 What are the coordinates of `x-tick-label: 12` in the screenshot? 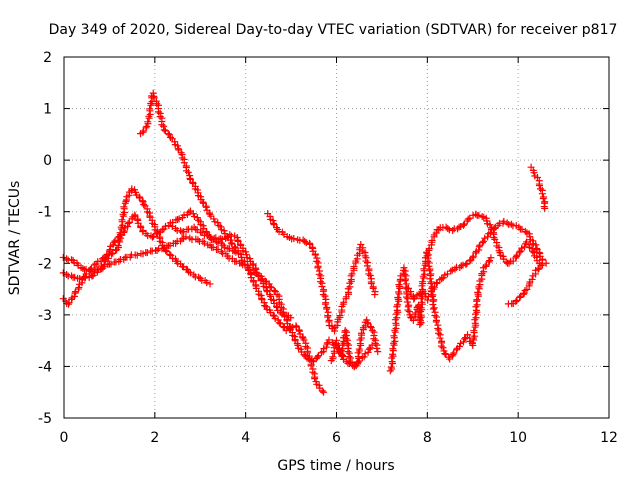 It's located at (609, 438).